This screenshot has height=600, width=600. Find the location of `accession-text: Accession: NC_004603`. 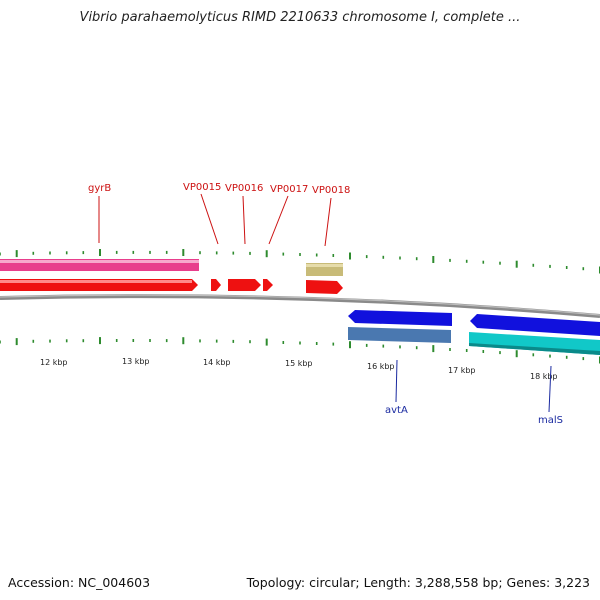

accession-text: Accession: NC_004603 is located at coordinates (79, 582).